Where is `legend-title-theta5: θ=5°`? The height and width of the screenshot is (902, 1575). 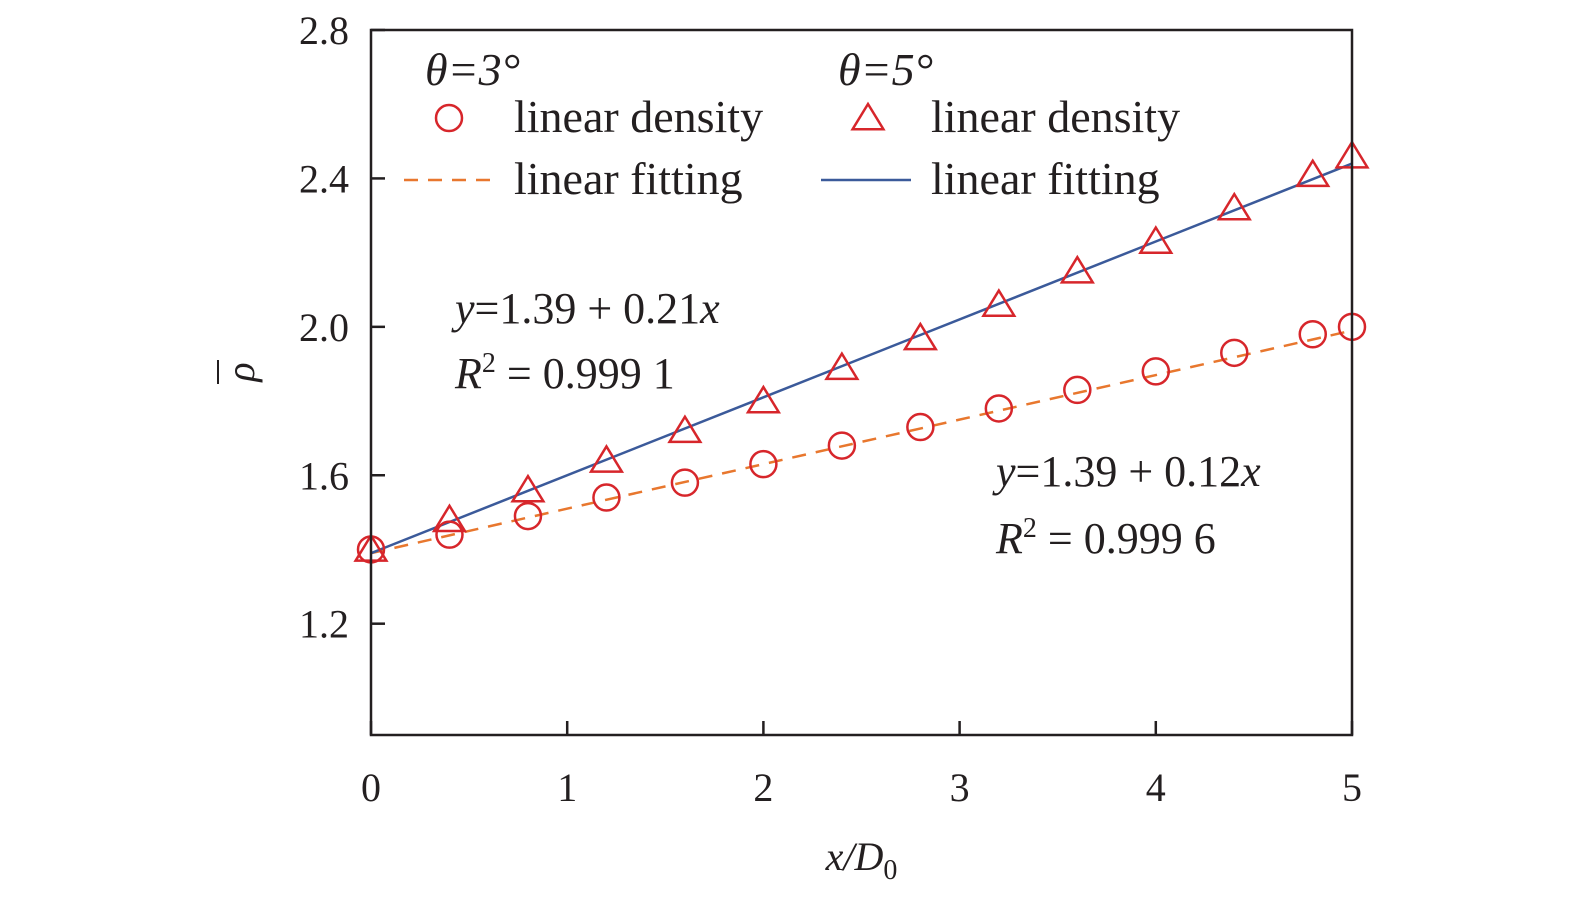 legend-title-theta5: θ=5° is located at coordinates (885, 69).